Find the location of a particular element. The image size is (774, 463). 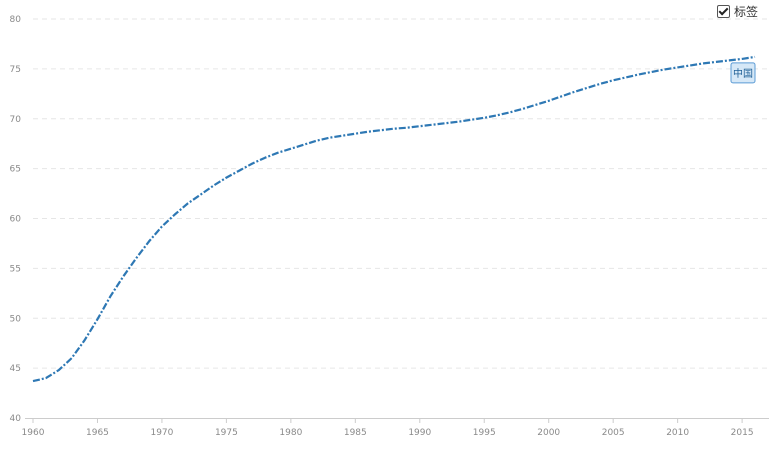

series-tags: 中国 is located at coordinates (743, 73).